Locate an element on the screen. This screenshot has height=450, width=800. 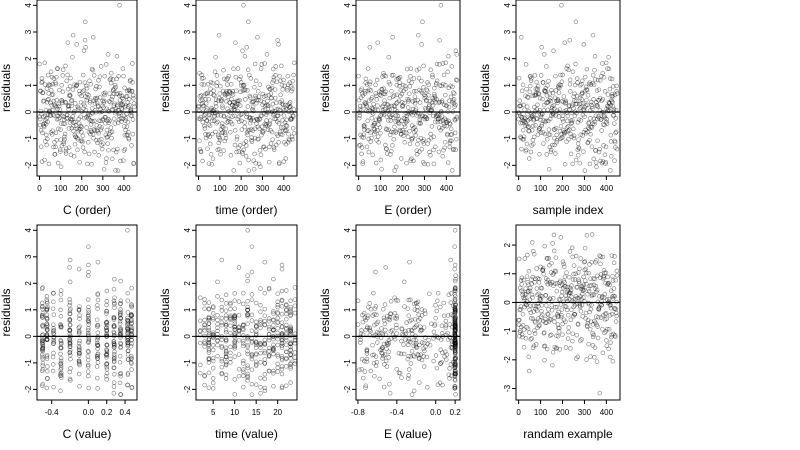
x-tick-label: -0.4 is located at coordinates (52, 412).